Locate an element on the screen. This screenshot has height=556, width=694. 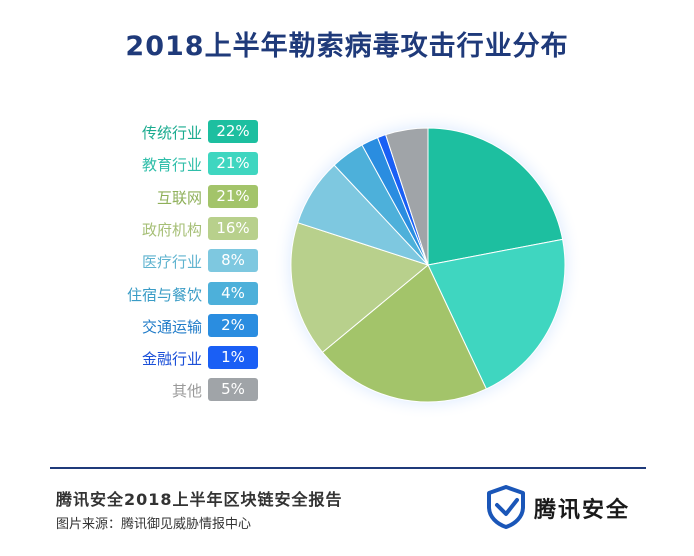
legend-item: 金融行业 1% is located at coordinates (185, 358).